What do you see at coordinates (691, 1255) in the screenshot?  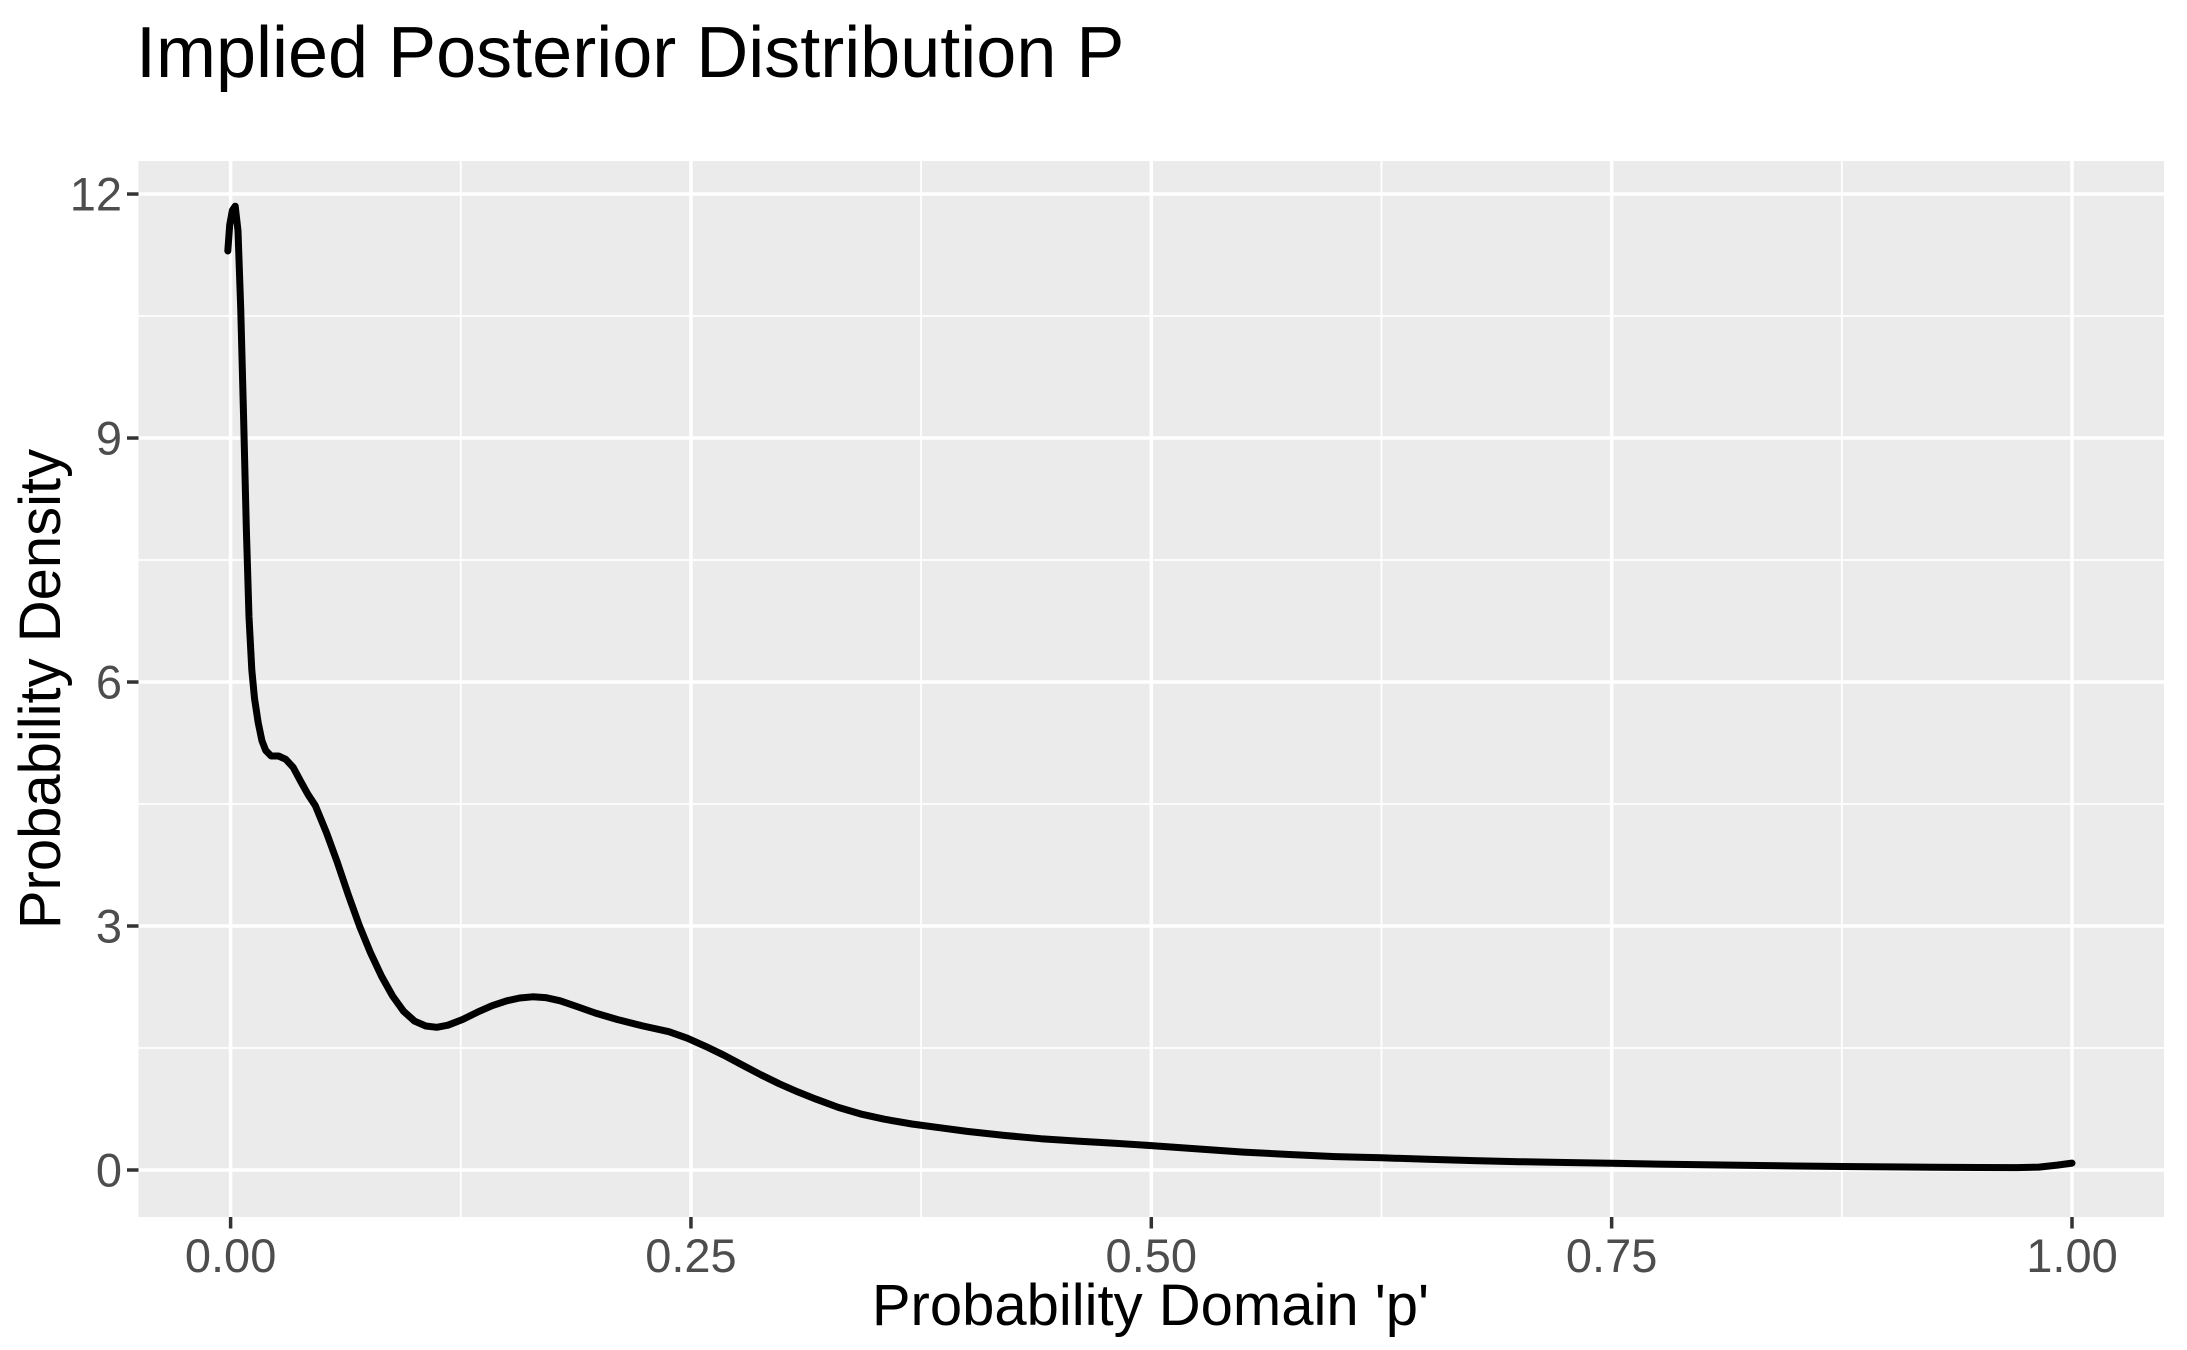 I see `x-tick-label: 0.25` at bounding box center [691, 1255].